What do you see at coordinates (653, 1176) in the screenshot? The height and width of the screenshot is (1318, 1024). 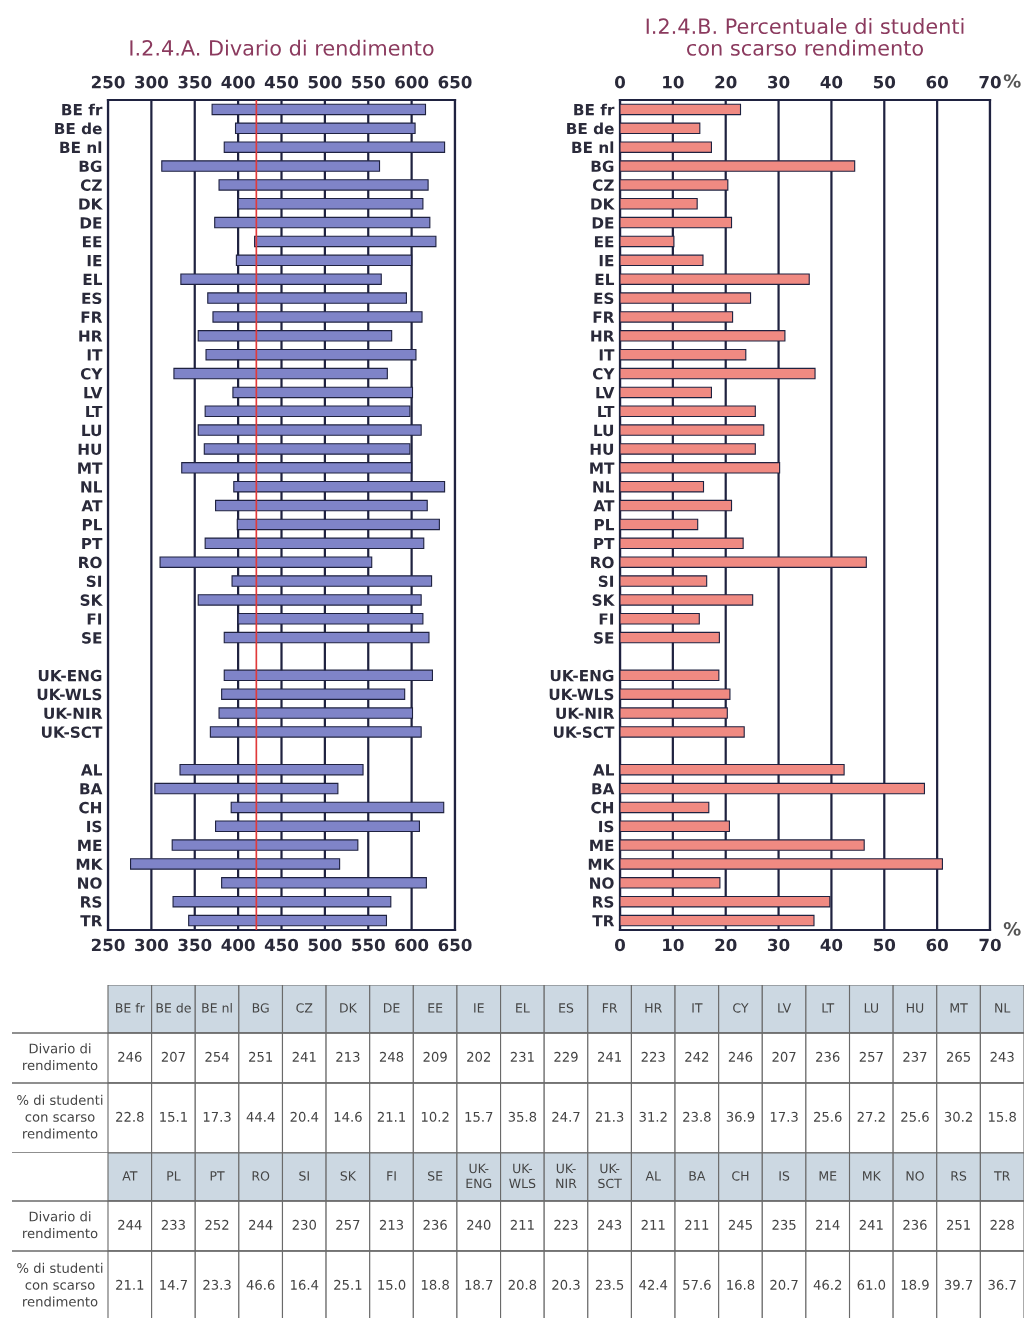 I see `x-tick-label: AL` at bounding box center [653, 1176].